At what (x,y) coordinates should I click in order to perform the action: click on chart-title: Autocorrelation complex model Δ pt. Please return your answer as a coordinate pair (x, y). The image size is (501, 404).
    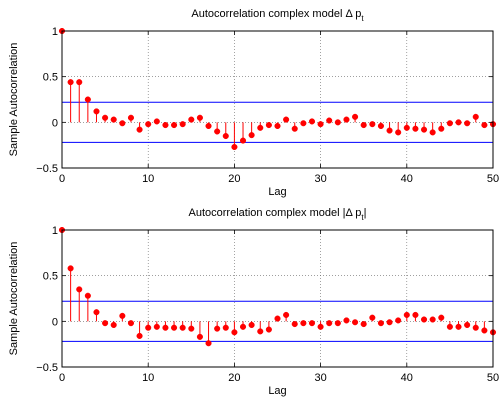
    Looking at the image, I should click on (277, 15).